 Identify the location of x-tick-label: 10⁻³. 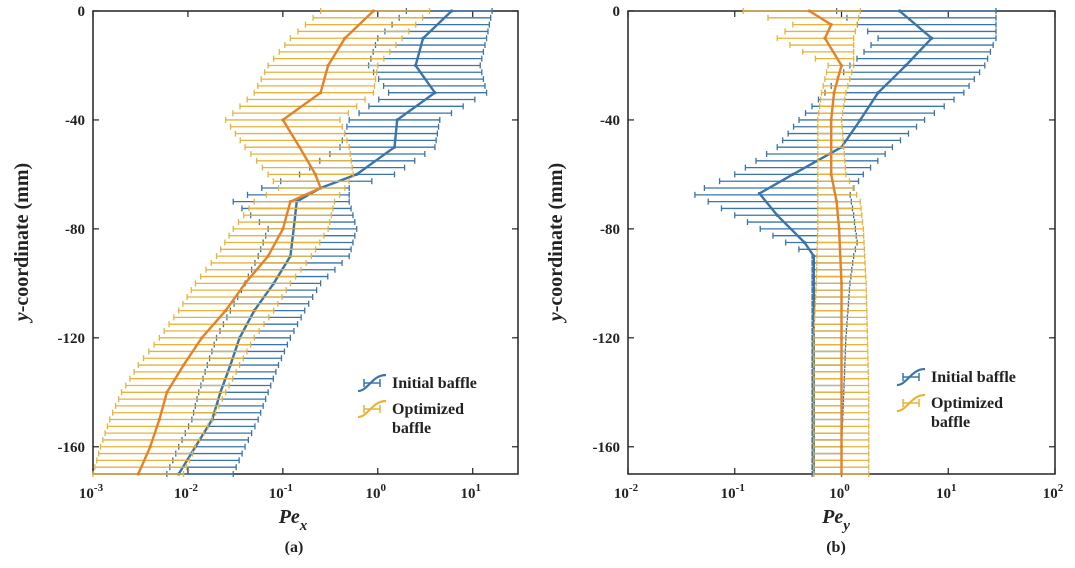
(91, 492).